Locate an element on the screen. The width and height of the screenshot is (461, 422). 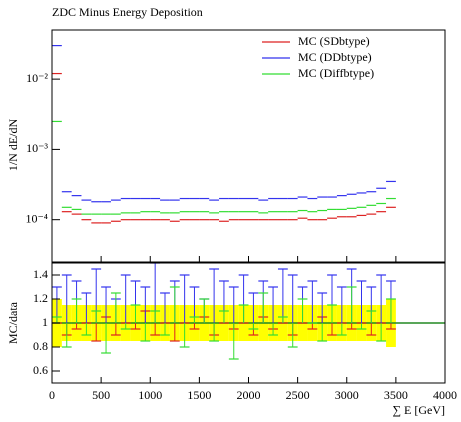
y-tick-label: 1.2 is located at coordinates (40, 298).